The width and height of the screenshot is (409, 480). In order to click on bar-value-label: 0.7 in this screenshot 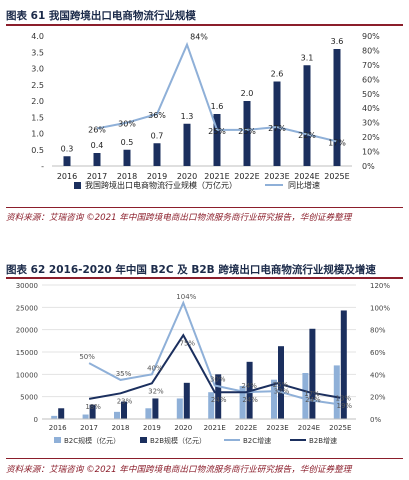, I will do `click(157, 135)`.